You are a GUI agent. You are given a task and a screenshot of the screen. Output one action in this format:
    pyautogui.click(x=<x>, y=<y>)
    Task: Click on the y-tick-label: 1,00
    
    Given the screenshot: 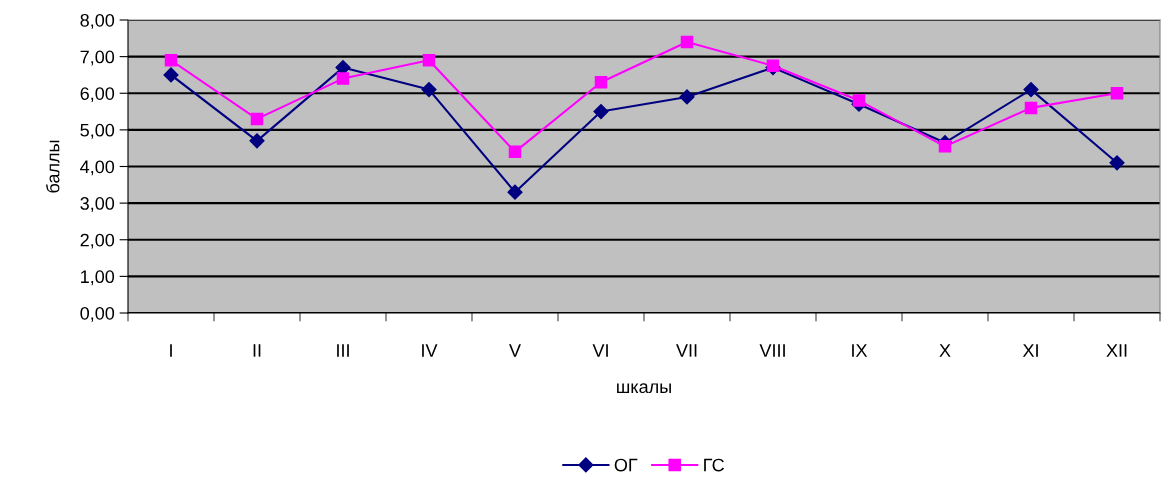 What is the action you would take?
    pyautogui.click(x=98, y=278)
    